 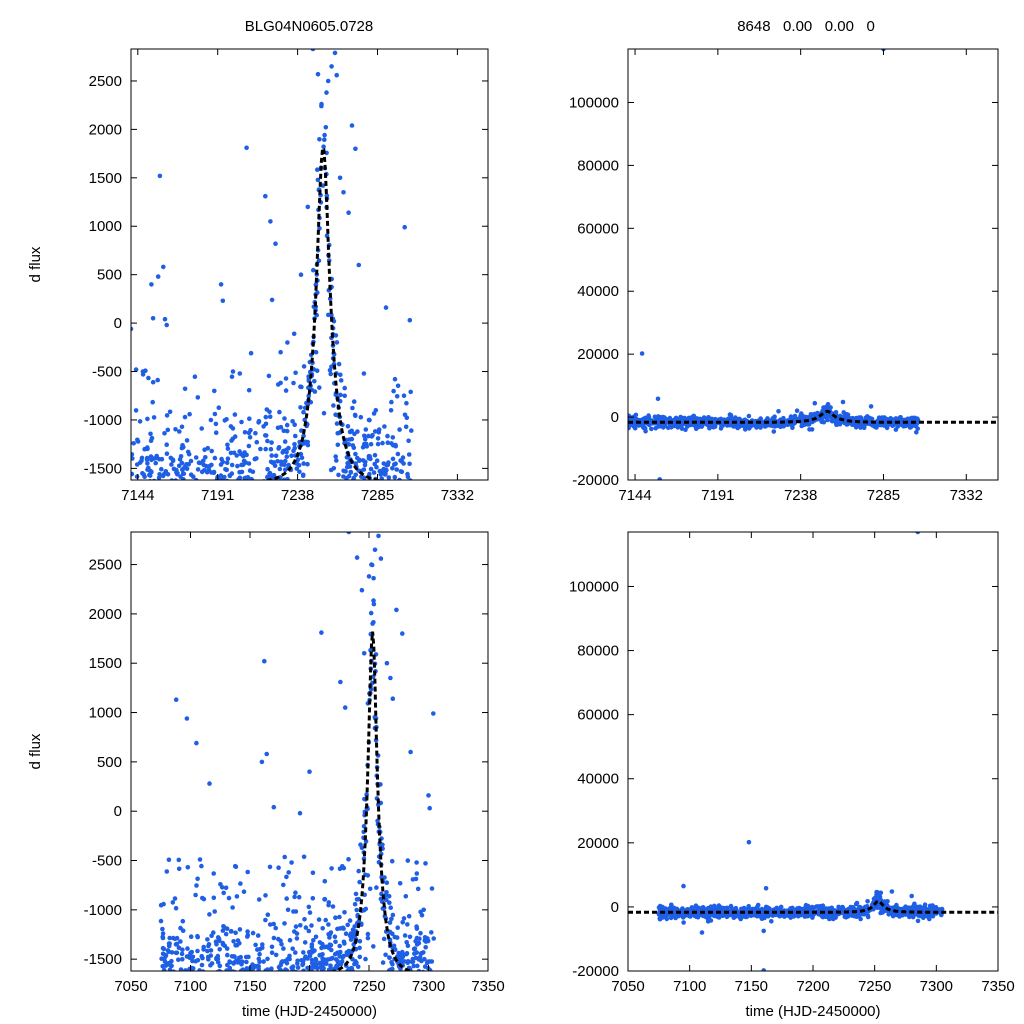 What do you see at coordinates (137, 495) in the screenshot?
I see `x-tick-label: 7144` at bounding box center [137, 495].